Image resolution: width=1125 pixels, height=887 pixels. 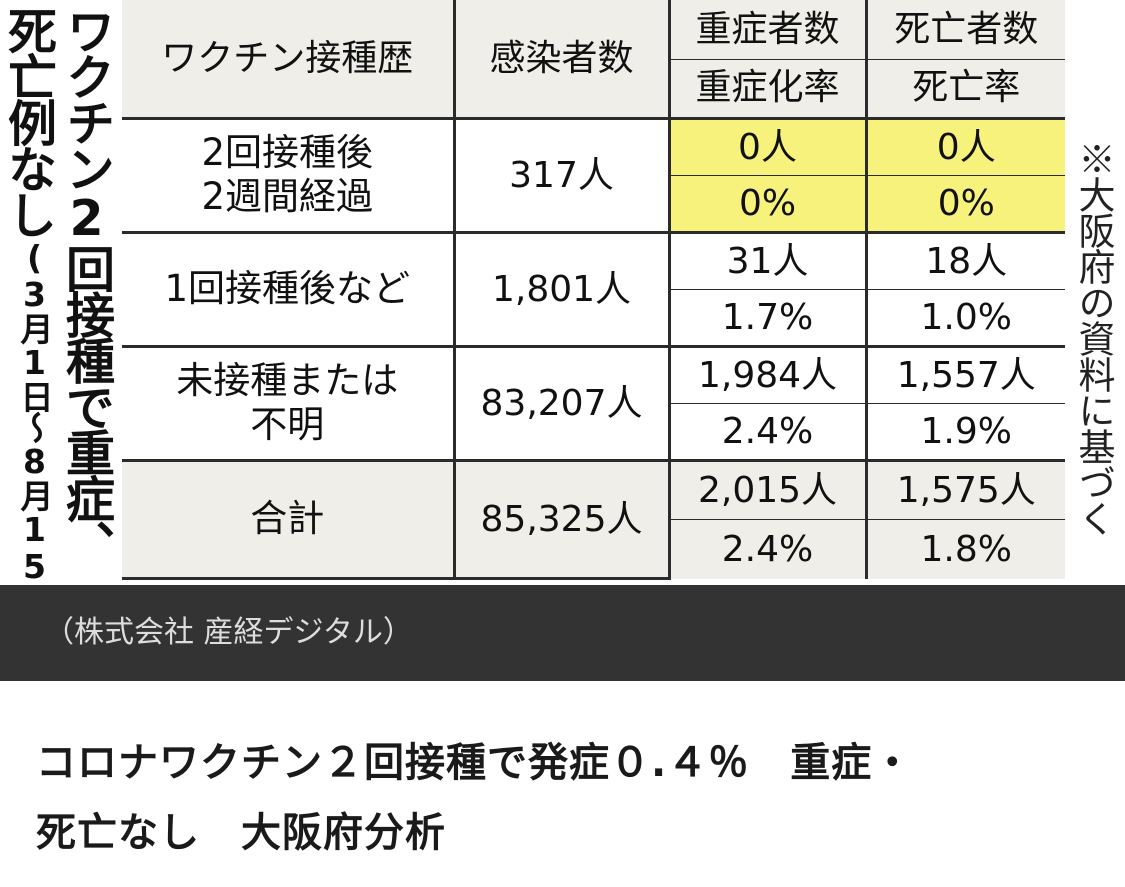 I want to click on row-death-rate: 1.9%, so click(x=965, y=432).